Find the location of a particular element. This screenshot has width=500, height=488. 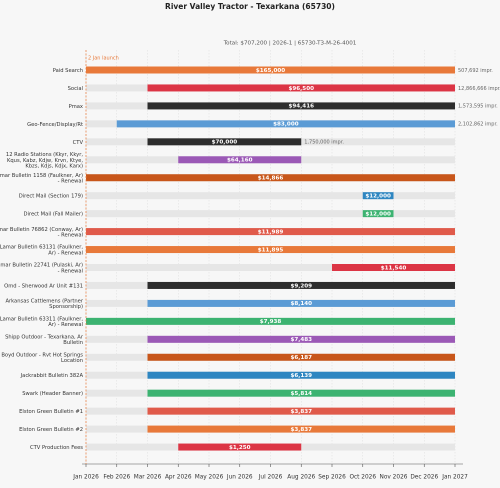

x-tick-label: Feb 2026 is located at coordinates (116, 478).